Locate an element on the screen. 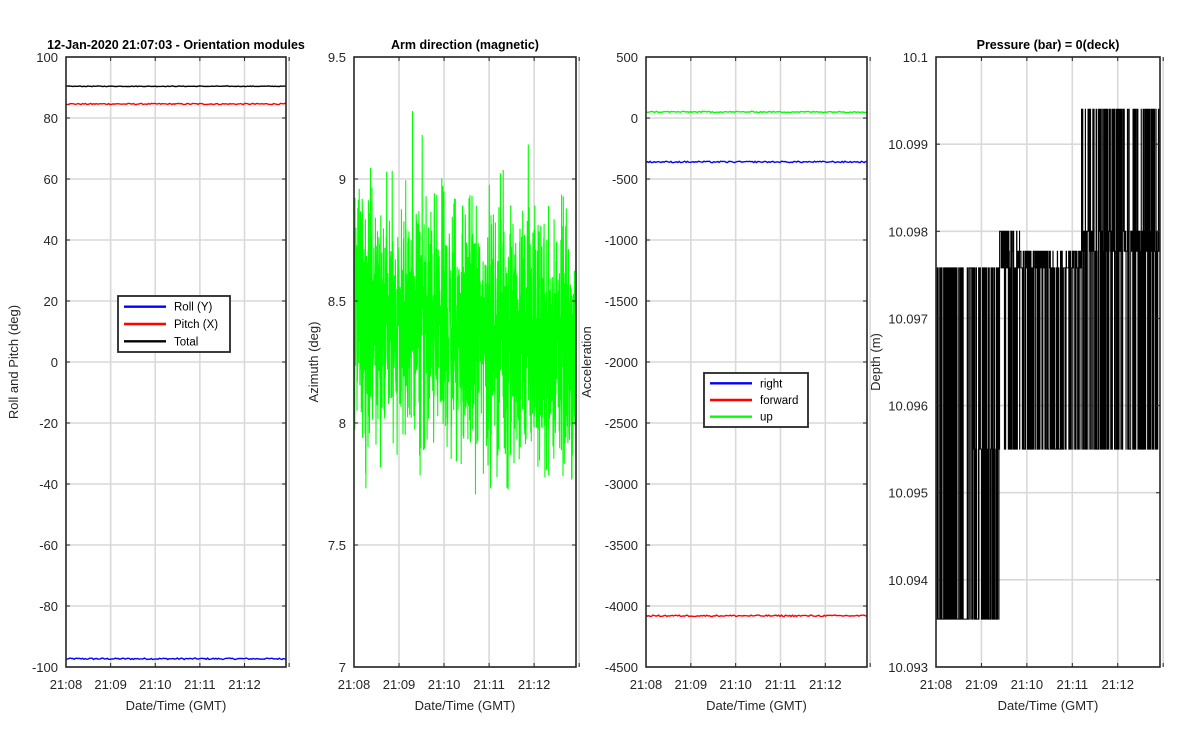 The height and width of the screenshot is (755, 1200). series-line-depth is located at coordinates (1048, 364).